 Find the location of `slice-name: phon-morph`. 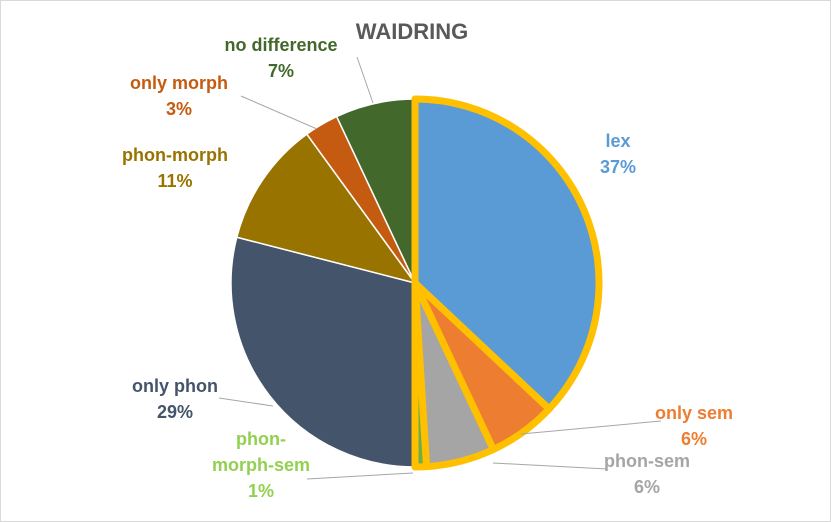

slice-name: phon-morph is located at coordinates (175, 155).